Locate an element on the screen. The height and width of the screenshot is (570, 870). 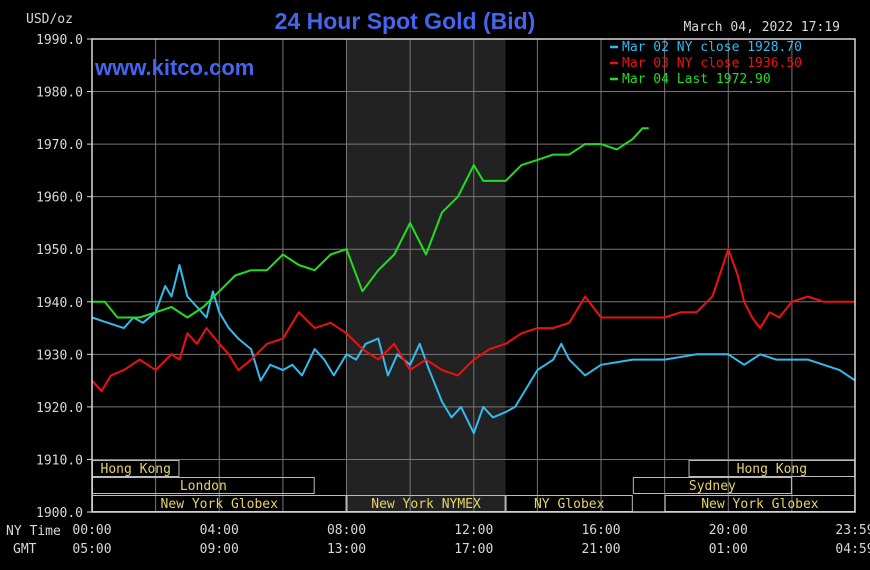
x-tick-label-ny: 20:00 is located at coordinates (728, 530).